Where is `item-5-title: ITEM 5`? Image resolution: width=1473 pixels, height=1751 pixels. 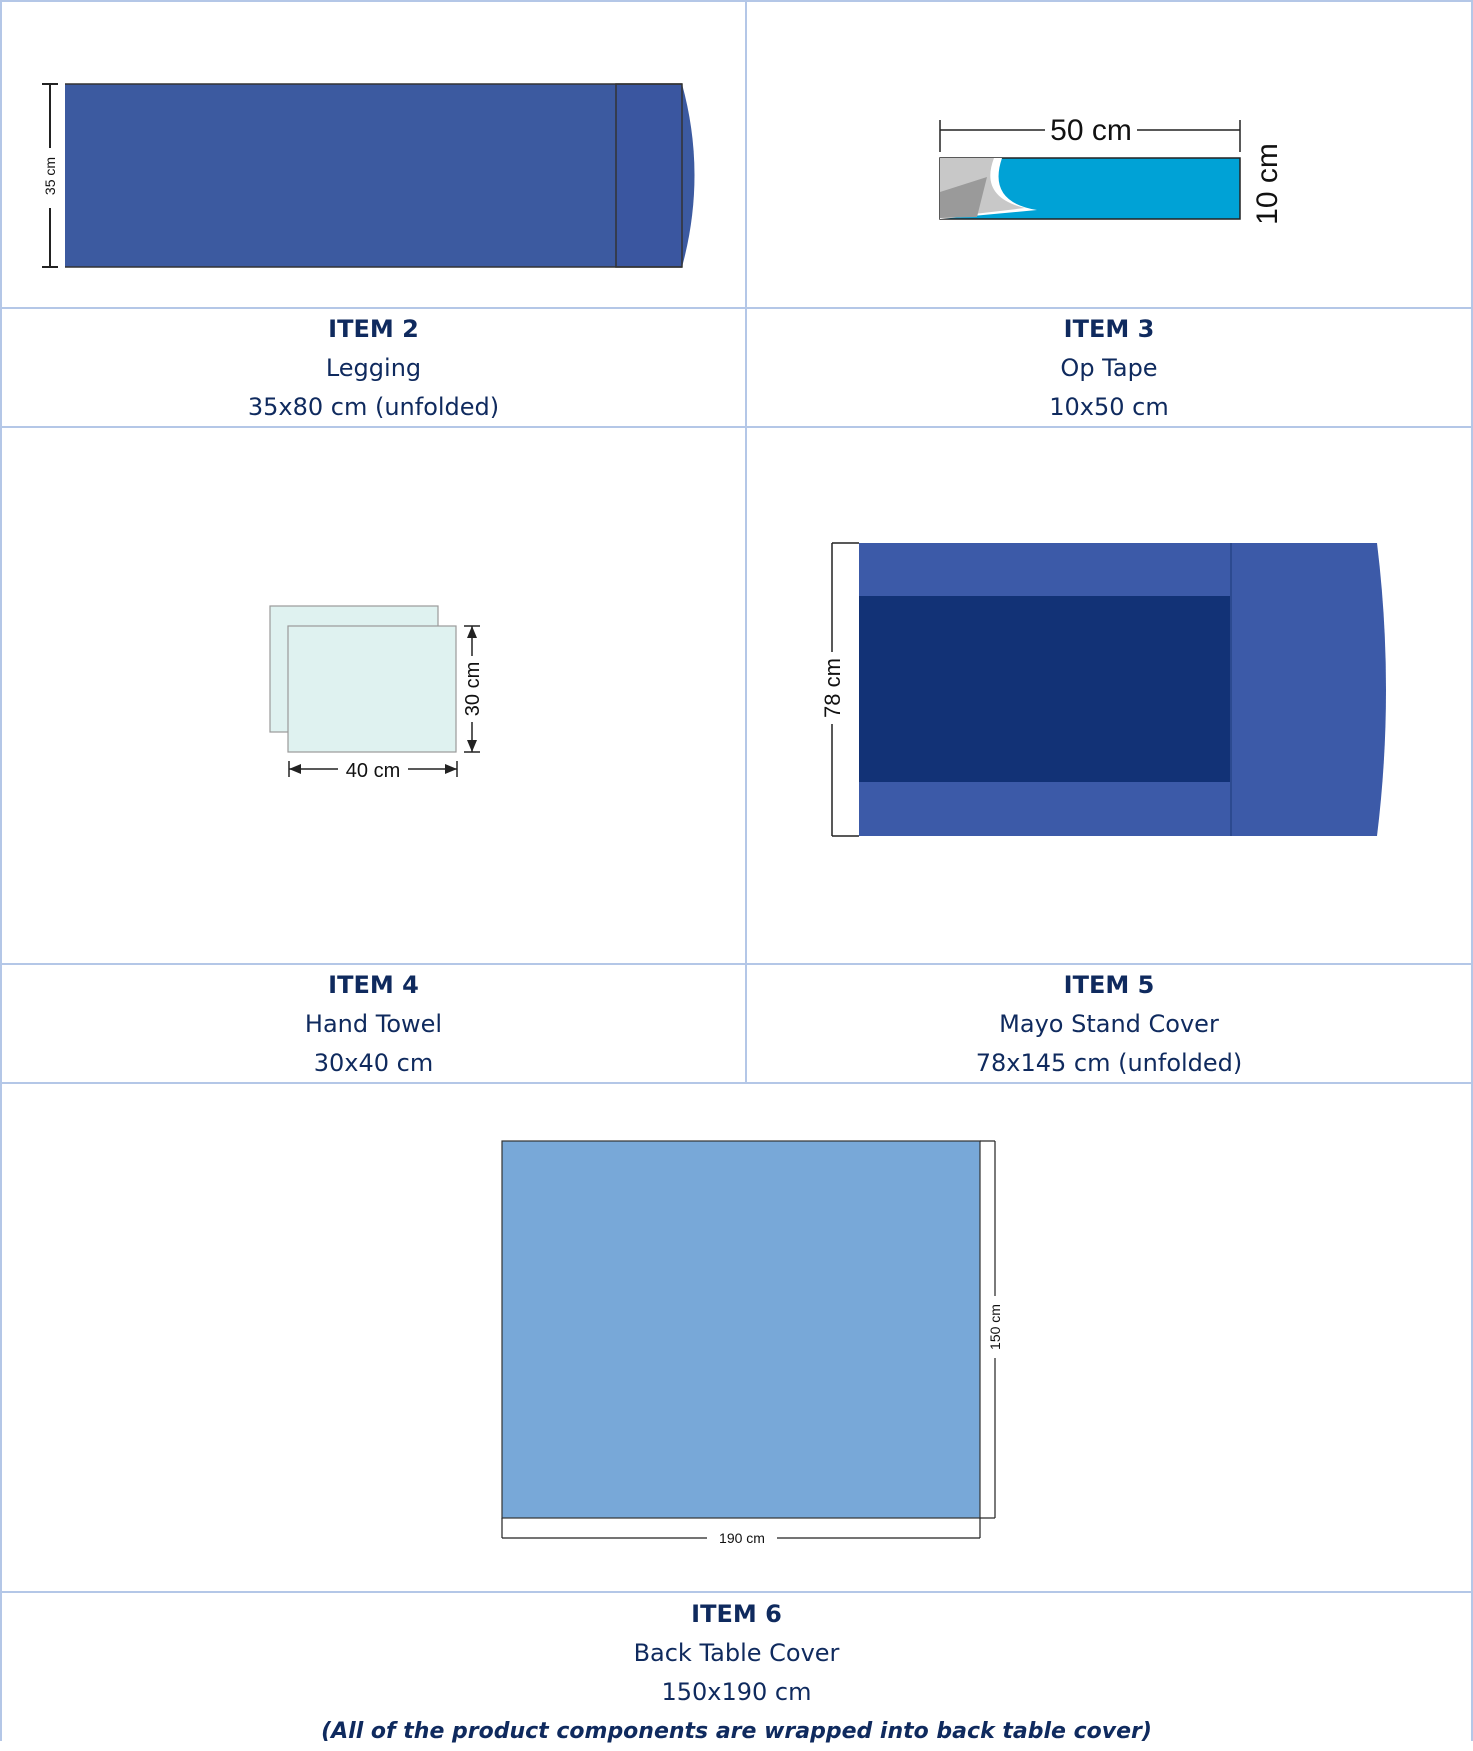 item-5-title: ITEM 5 is located at coordinates (1109, 985).